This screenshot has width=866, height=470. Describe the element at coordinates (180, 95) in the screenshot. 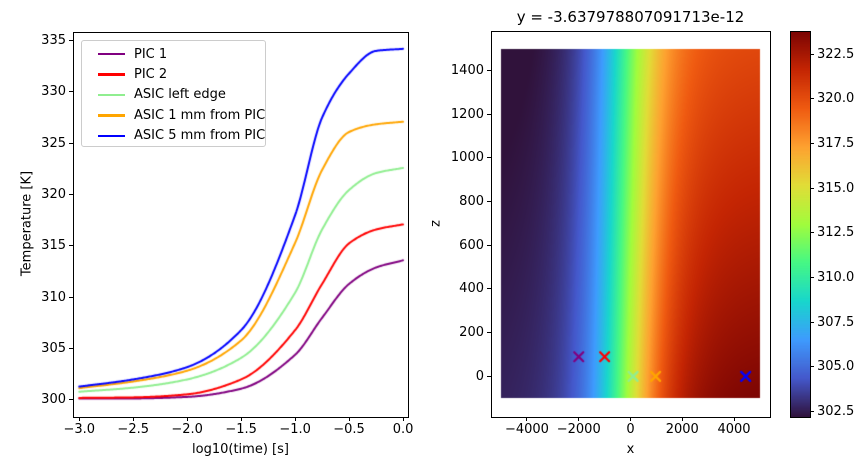

I see `legend-label: ASIC left edge` at that location.